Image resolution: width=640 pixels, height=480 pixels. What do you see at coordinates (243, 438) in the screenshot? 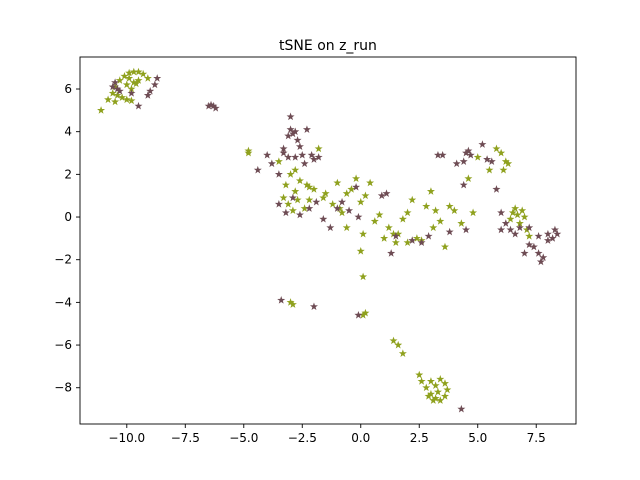
I see `x-tick-label: −5.0` at bounding box center [243, 438].